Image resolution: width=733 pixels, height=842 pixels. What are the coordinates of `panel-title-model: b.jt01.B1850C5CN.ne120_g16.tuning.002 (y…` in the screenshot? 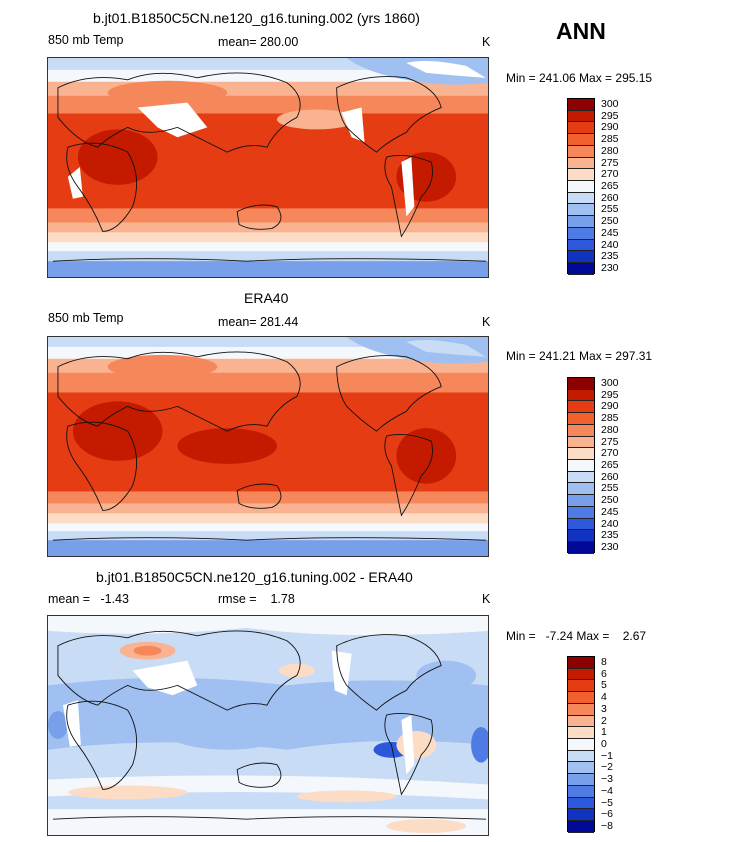 It's located at (256, 18).